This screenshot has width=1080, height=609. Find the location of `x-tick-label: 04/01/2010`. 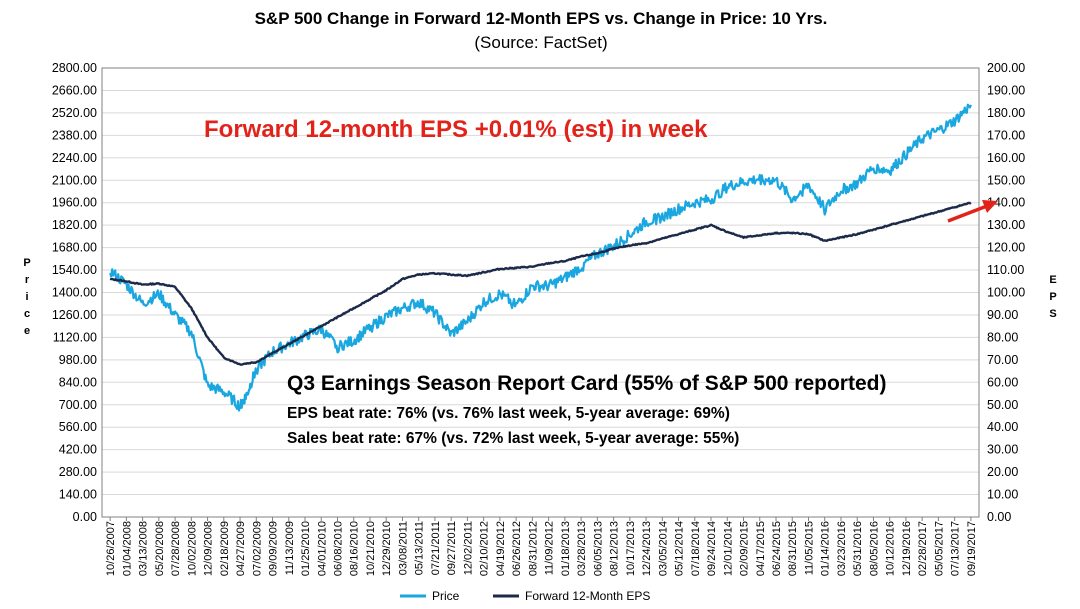

x-tick-label: 04/01/2010 is located at coordinates (322, 548).